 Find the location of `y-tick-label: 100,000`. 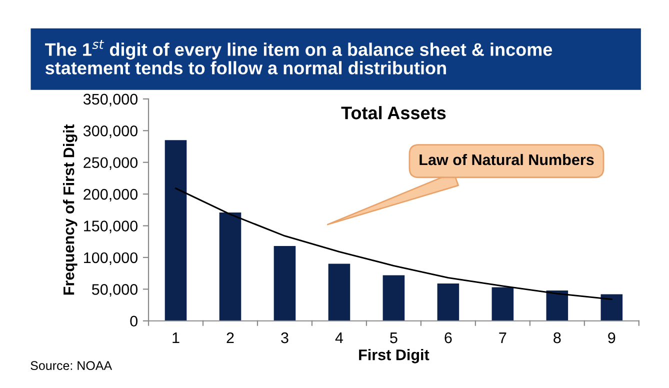

y-tick-label: 100,000 is located at coordinates (111, 258).